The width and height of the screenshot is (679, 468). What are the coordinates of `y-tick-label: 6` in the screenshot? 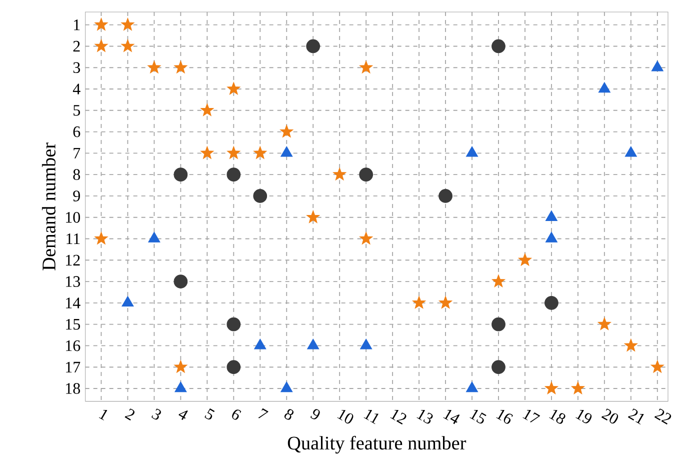 It's located at (76, 132).